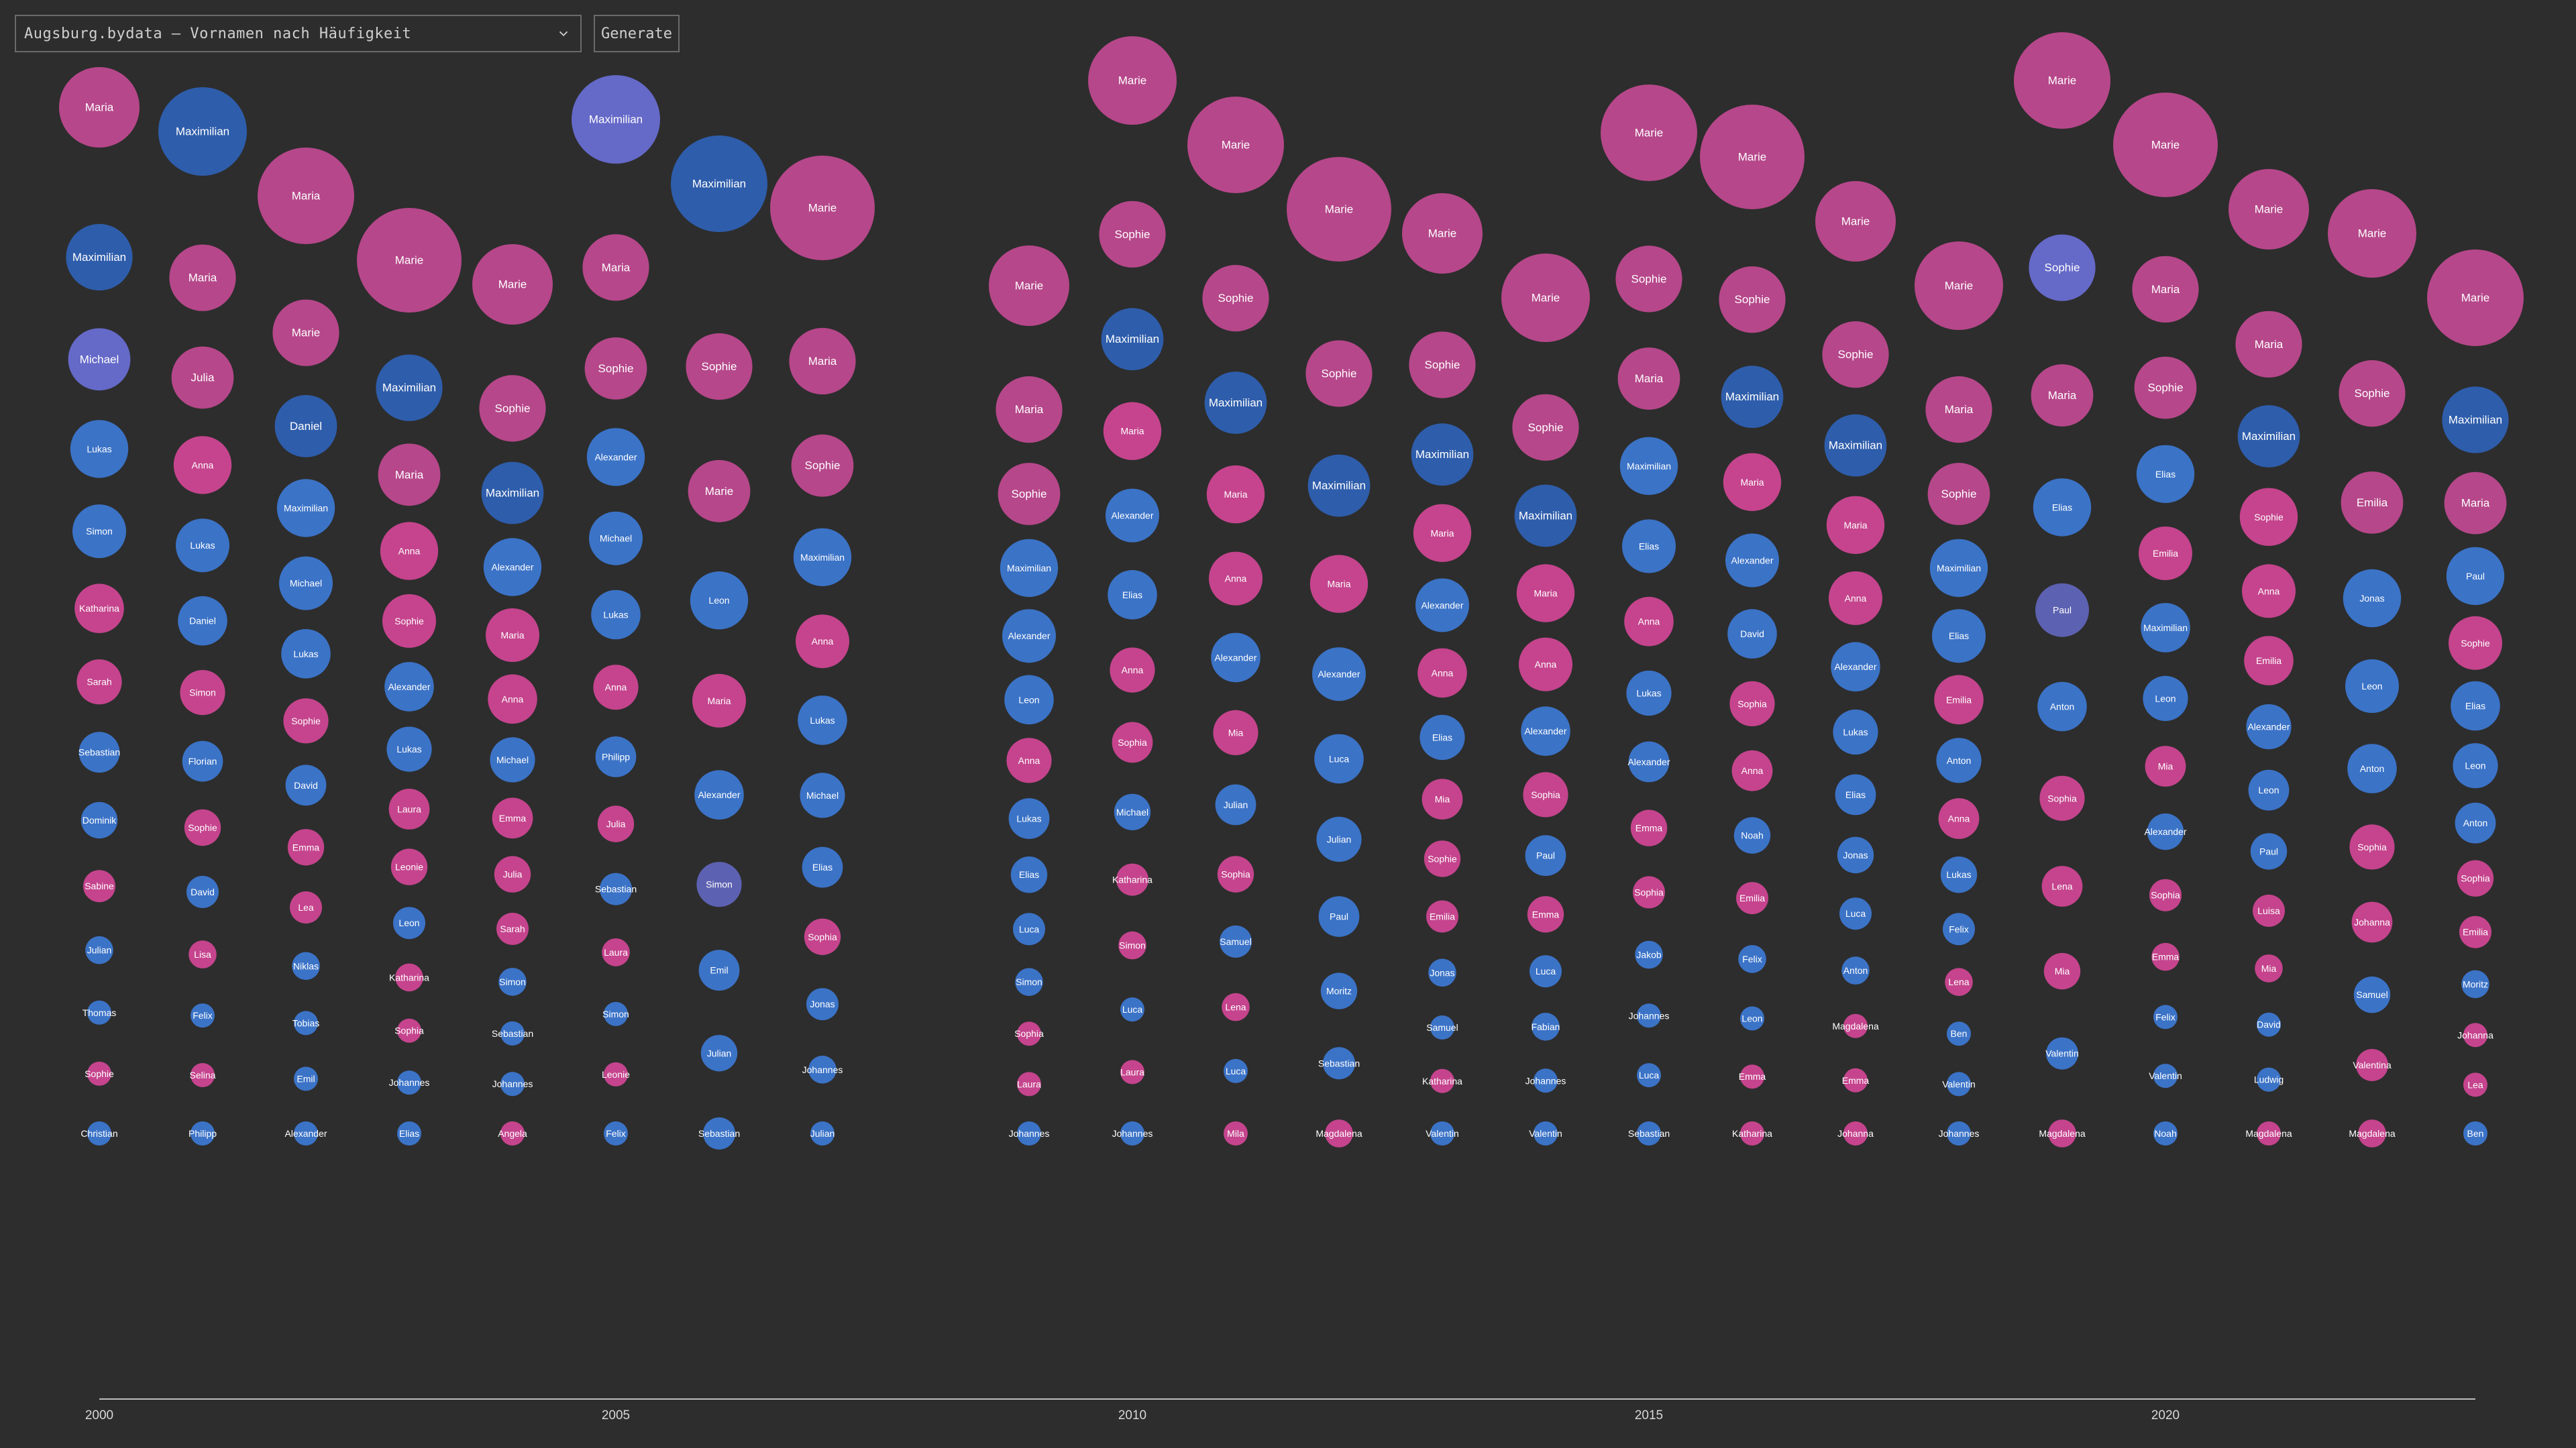  I want to click on bubble-2019-paul, so click(2062, 610).